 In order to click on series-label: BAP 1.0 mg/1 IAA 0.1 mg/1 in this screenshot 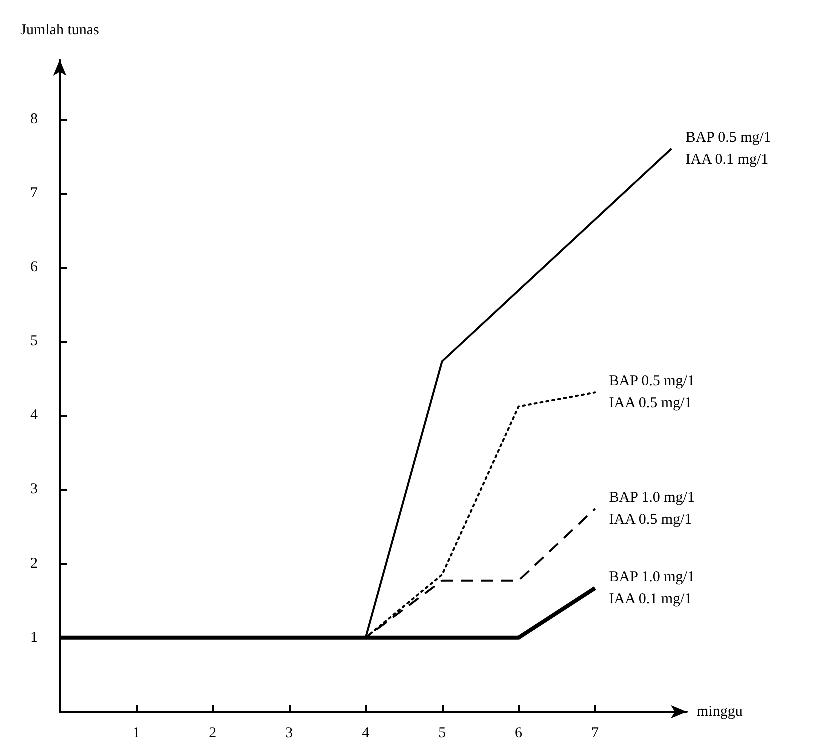, I will do `click(652, 588)`.